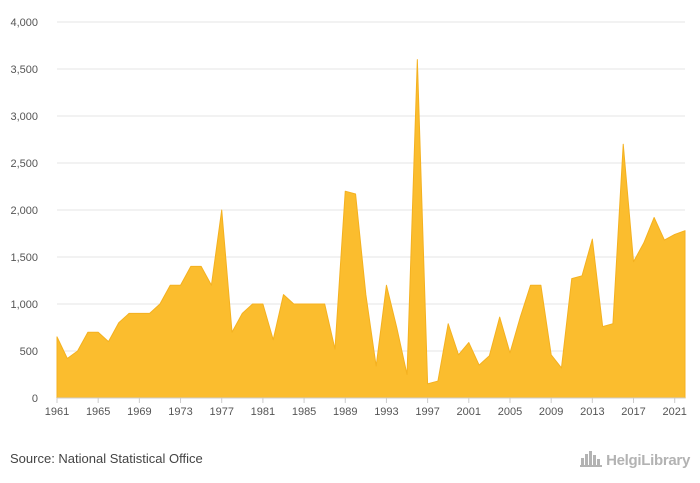  I want to click on x-tick-label: 1981, so click(263, 412).